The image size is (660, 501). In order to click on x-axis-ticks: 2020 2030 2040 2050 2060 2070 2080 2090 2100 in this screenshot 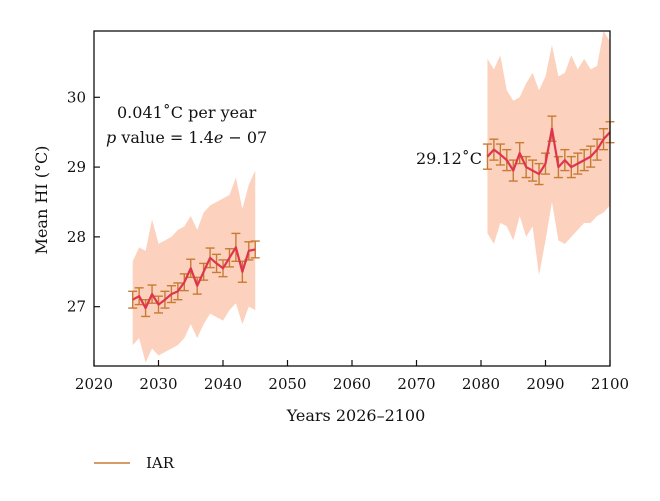, I will do `click(352, 376)`.